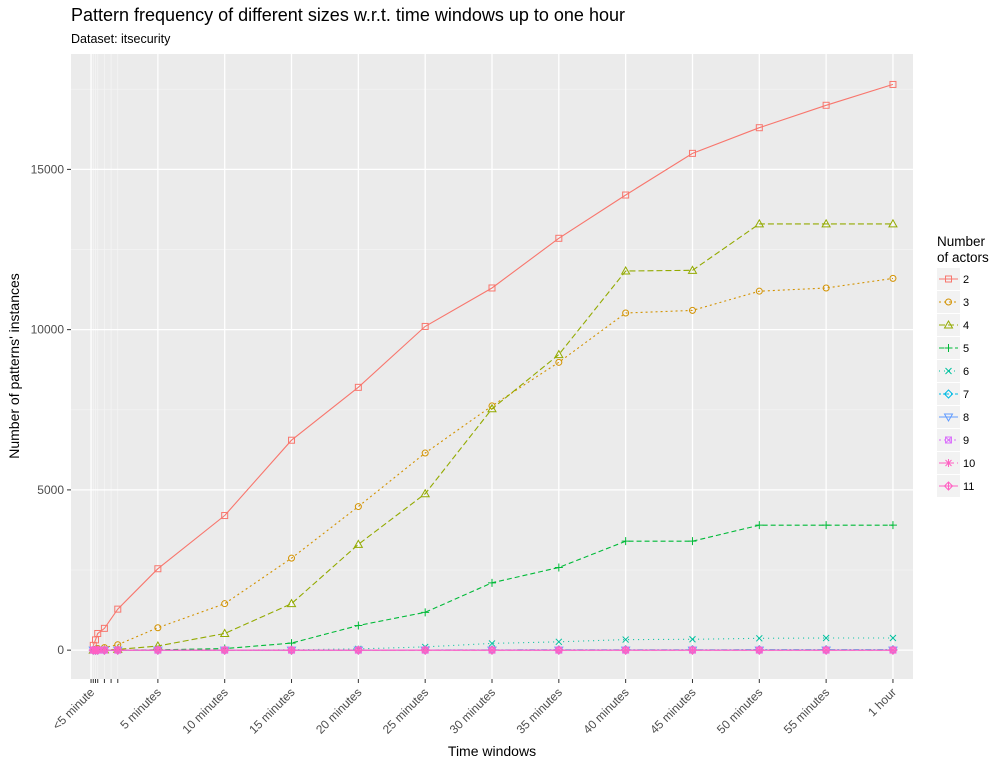 This screenshot has width=1007, height=763. Describe the element at coordinates (605, 710) in the screenshot. I see `x-tick-label: 40 minutes` at that location.